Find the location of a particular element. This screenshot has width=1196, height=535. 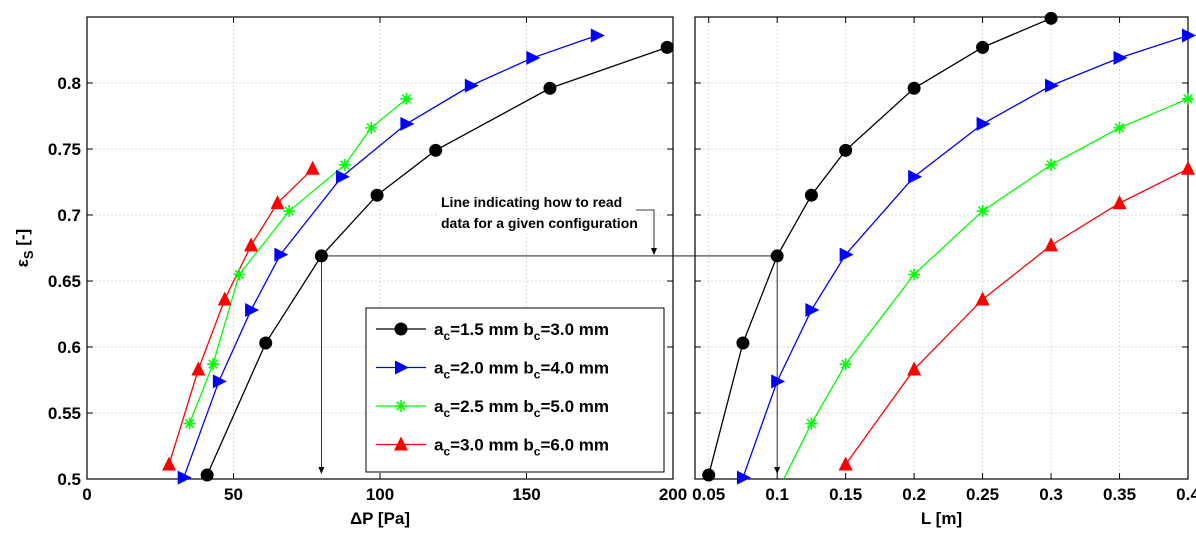

left-x-axis-label: ΔP [Pa] is located at coordinates (380, 518).